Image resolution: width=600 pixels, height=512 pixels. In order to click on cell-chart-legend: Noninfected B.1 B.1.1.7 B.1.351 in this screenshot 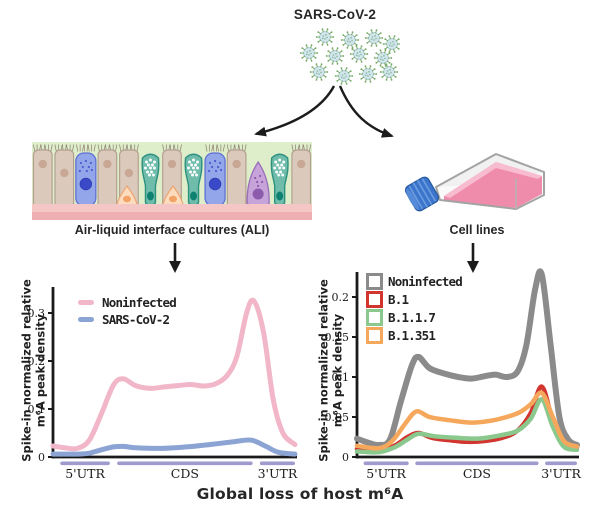, I will do `click(414, 308)`.